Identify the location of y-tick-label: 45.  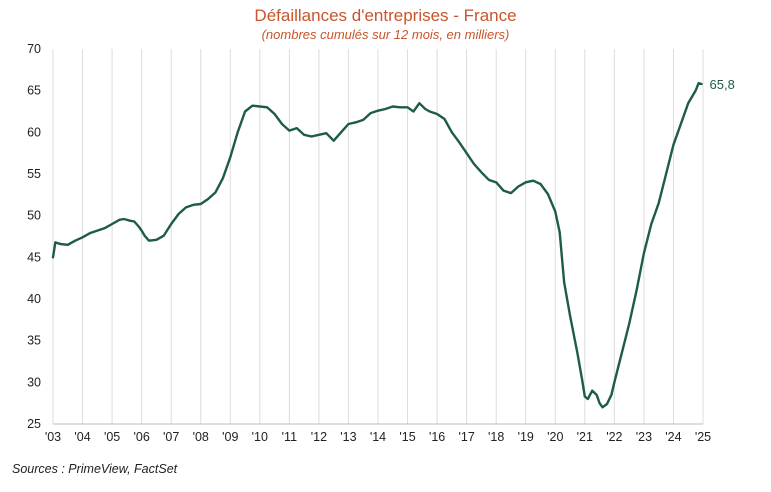
(34, 257).